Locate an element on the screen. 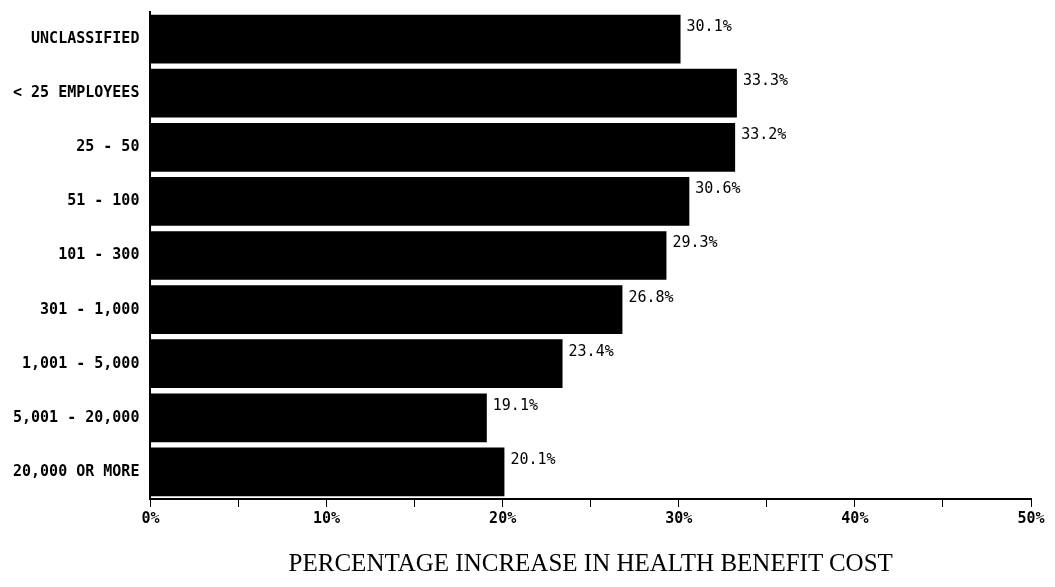 The image size is (1055, 587). y-tick-label: 5,001 - 20,000 is located at coordinates (76, 416).